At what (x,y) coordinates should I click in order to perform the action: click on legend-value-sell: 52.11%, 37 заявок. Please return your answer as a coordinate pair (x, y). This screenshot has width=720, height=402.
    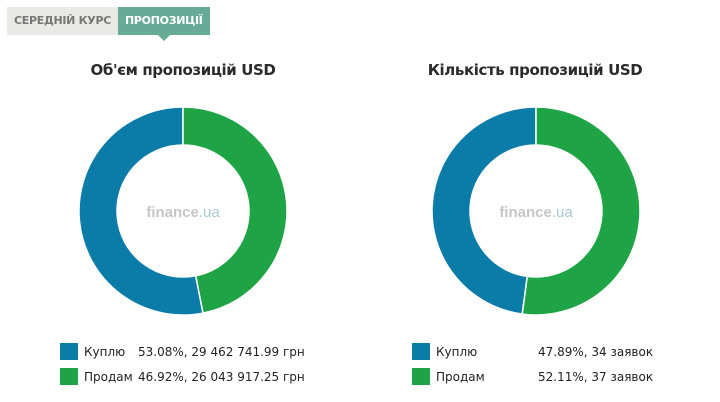
    Looking at the image, I should click on (596, 377).